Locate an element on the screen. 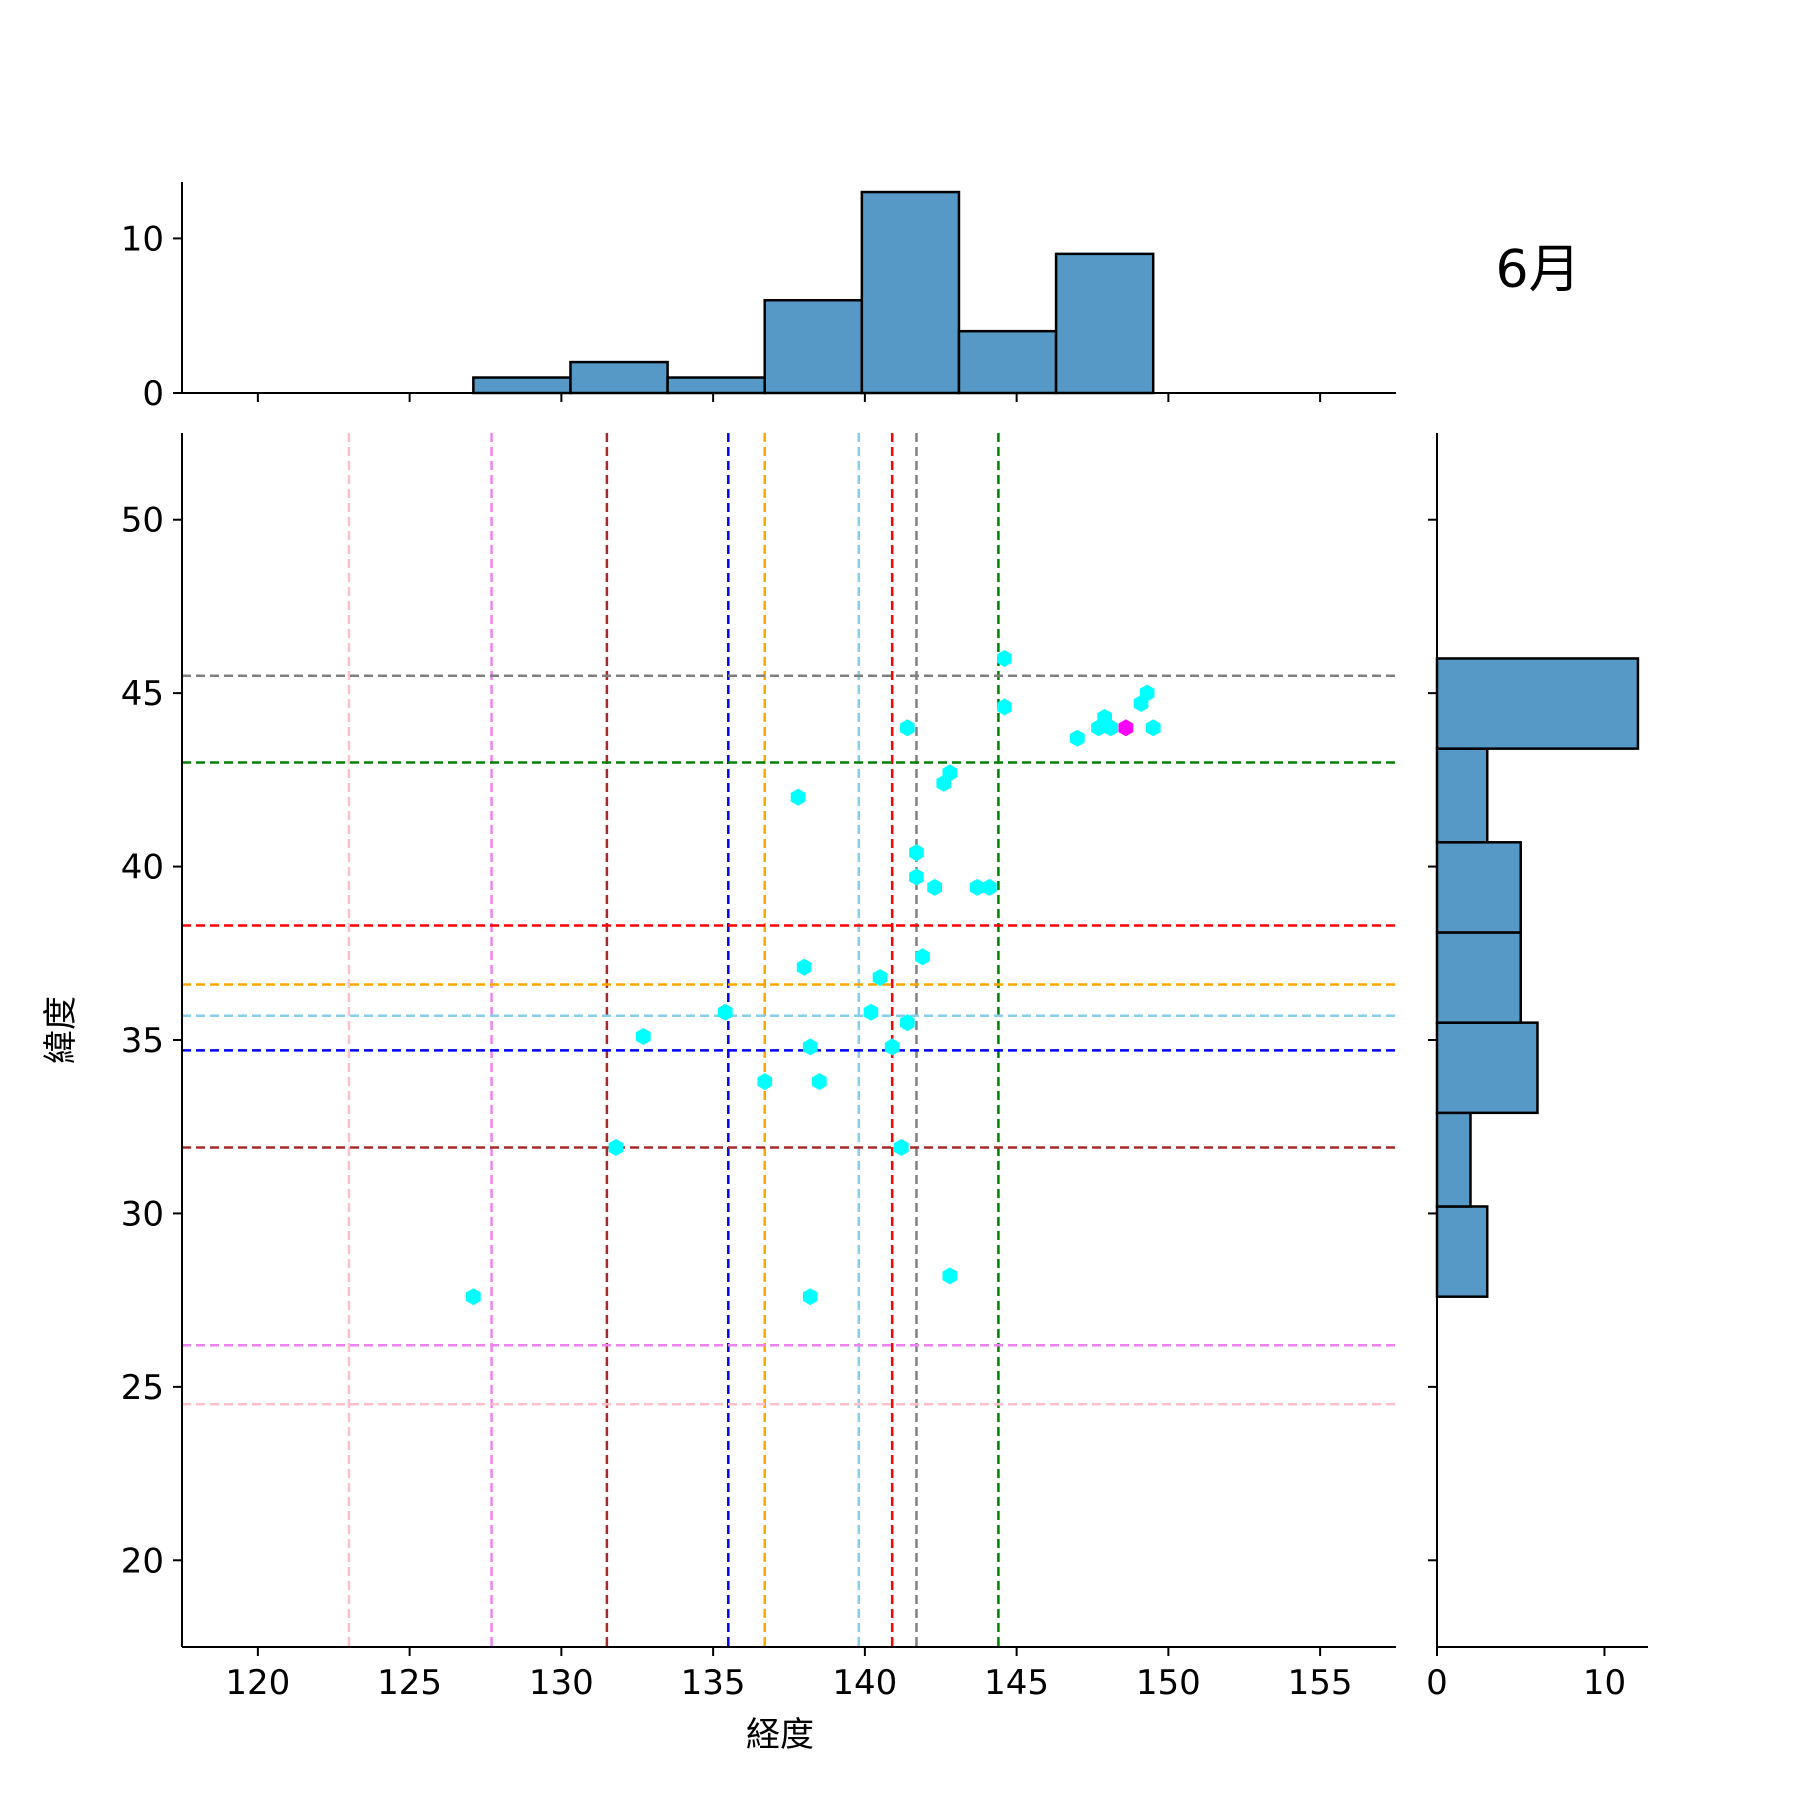 This screenshot has width=1800, height=1800. y-axis-title: 緯度 is located at coordinates (61, 1030).